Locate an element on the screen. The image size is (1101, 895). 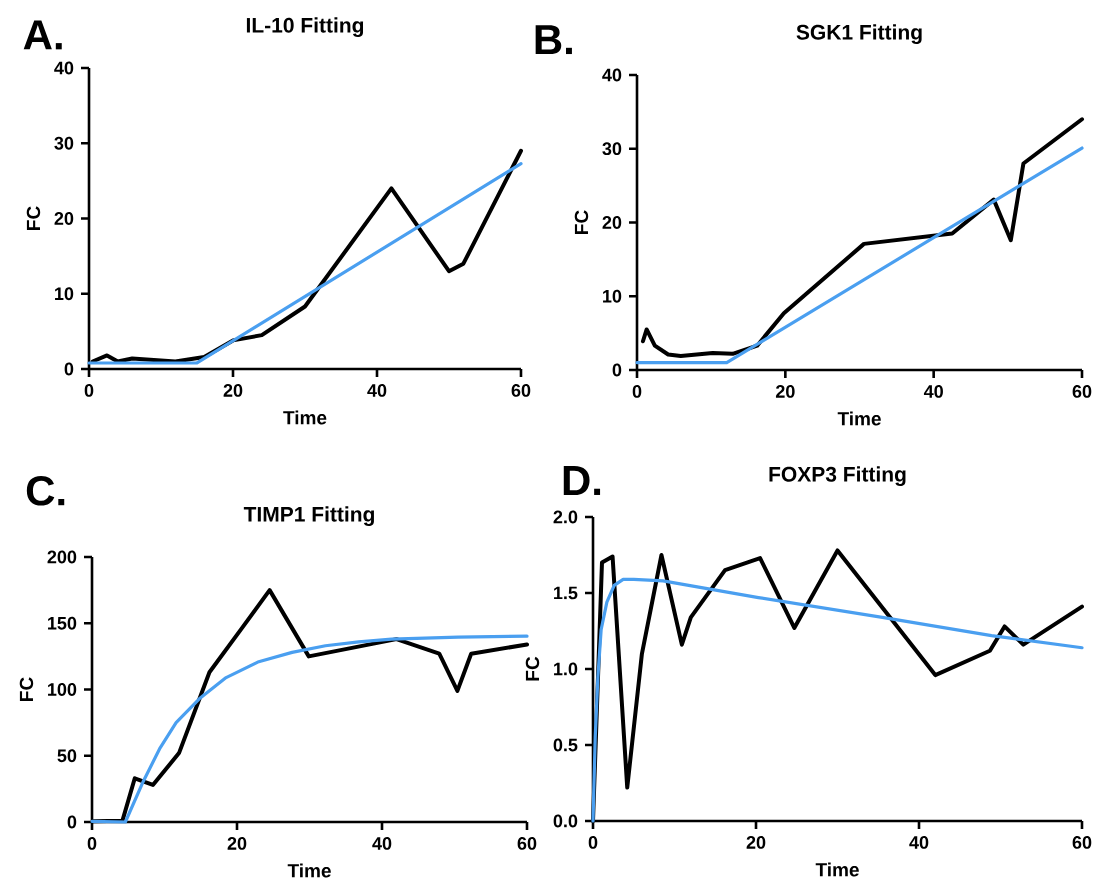
text: B. is located at coordinates (553, 40).